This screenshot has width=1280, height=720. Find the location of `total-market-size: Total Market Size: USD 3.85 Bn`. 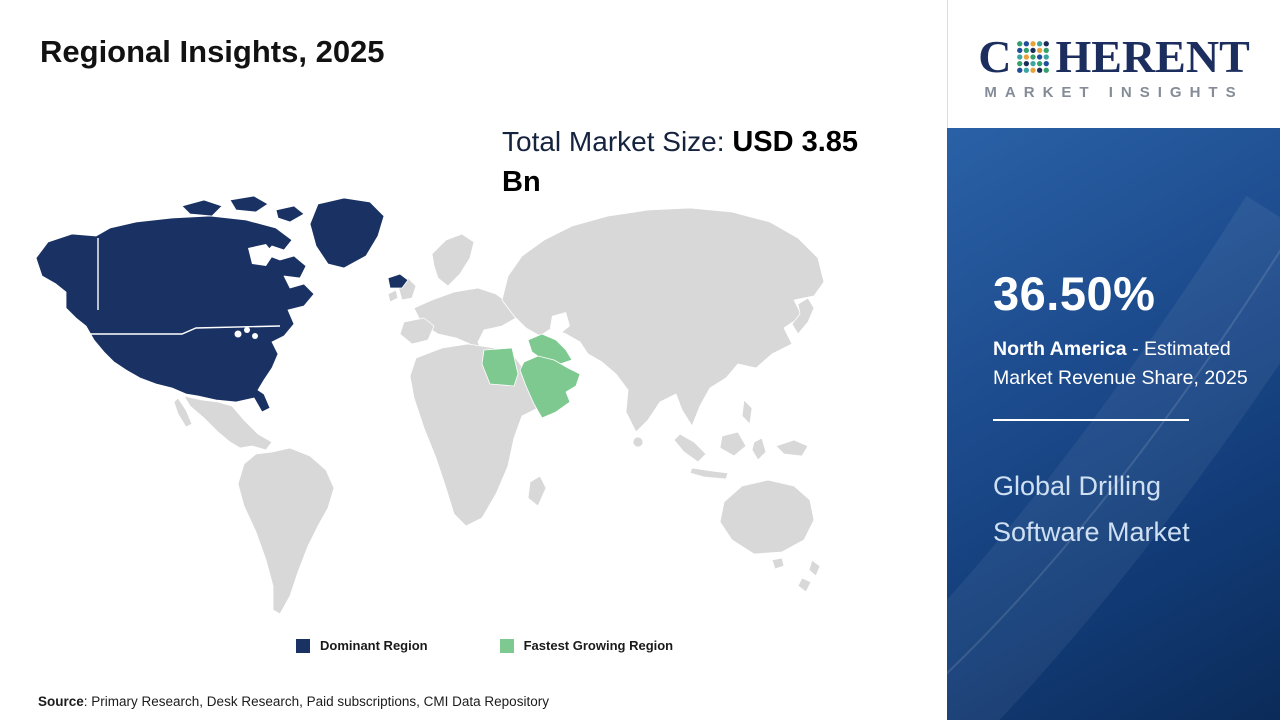

total-market-size: Total Market Size: USD 3.85 Bn is located at coordinates (702, 162).